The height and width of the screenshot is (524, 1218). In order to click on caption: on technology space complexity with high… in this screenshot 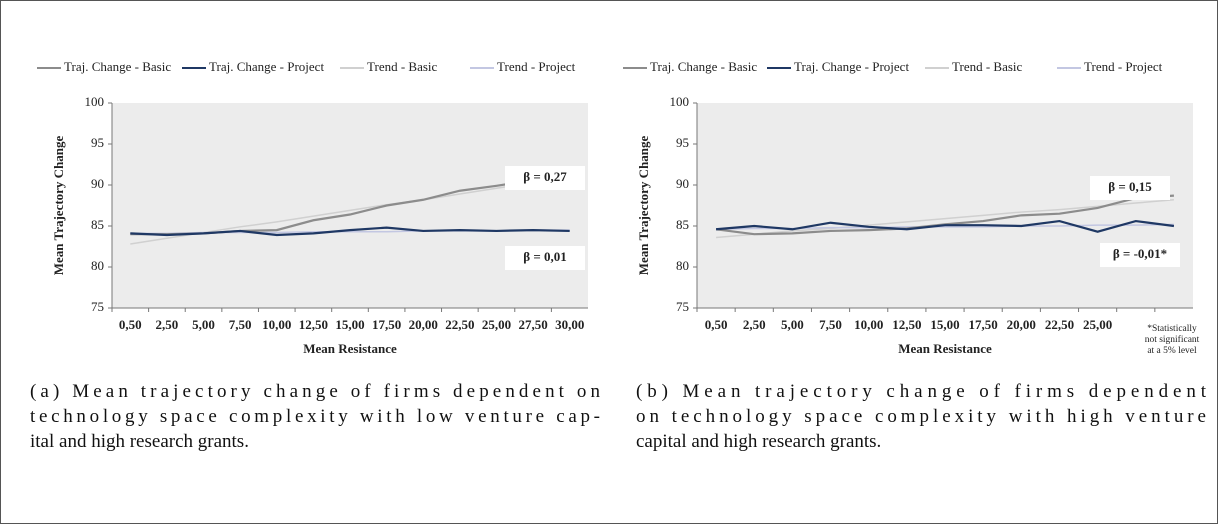, I will do `click(921, 416)`.